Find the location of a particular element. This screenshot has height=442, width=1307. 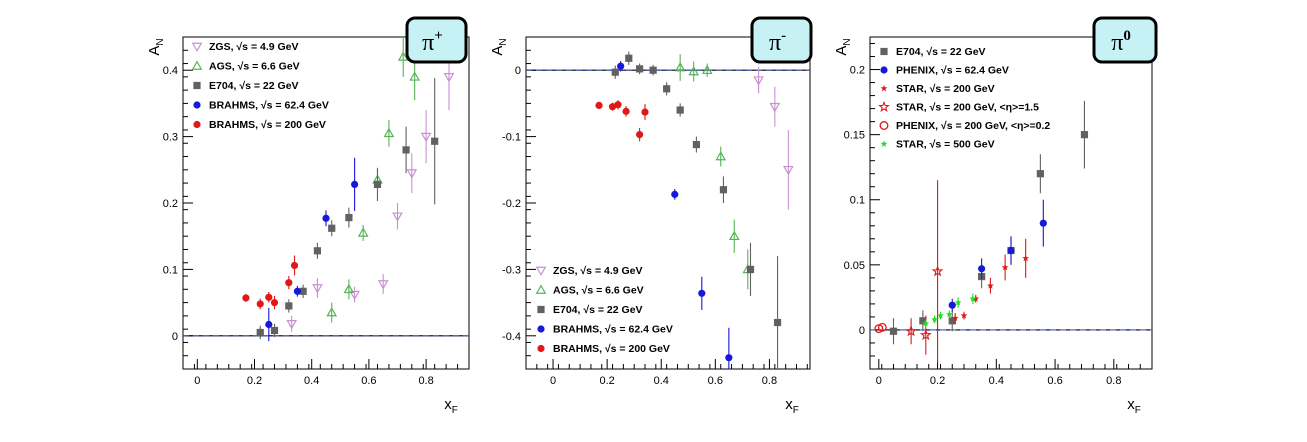

legend-label: E704, √s = 22 GeV is located at coordinates (254, 86).